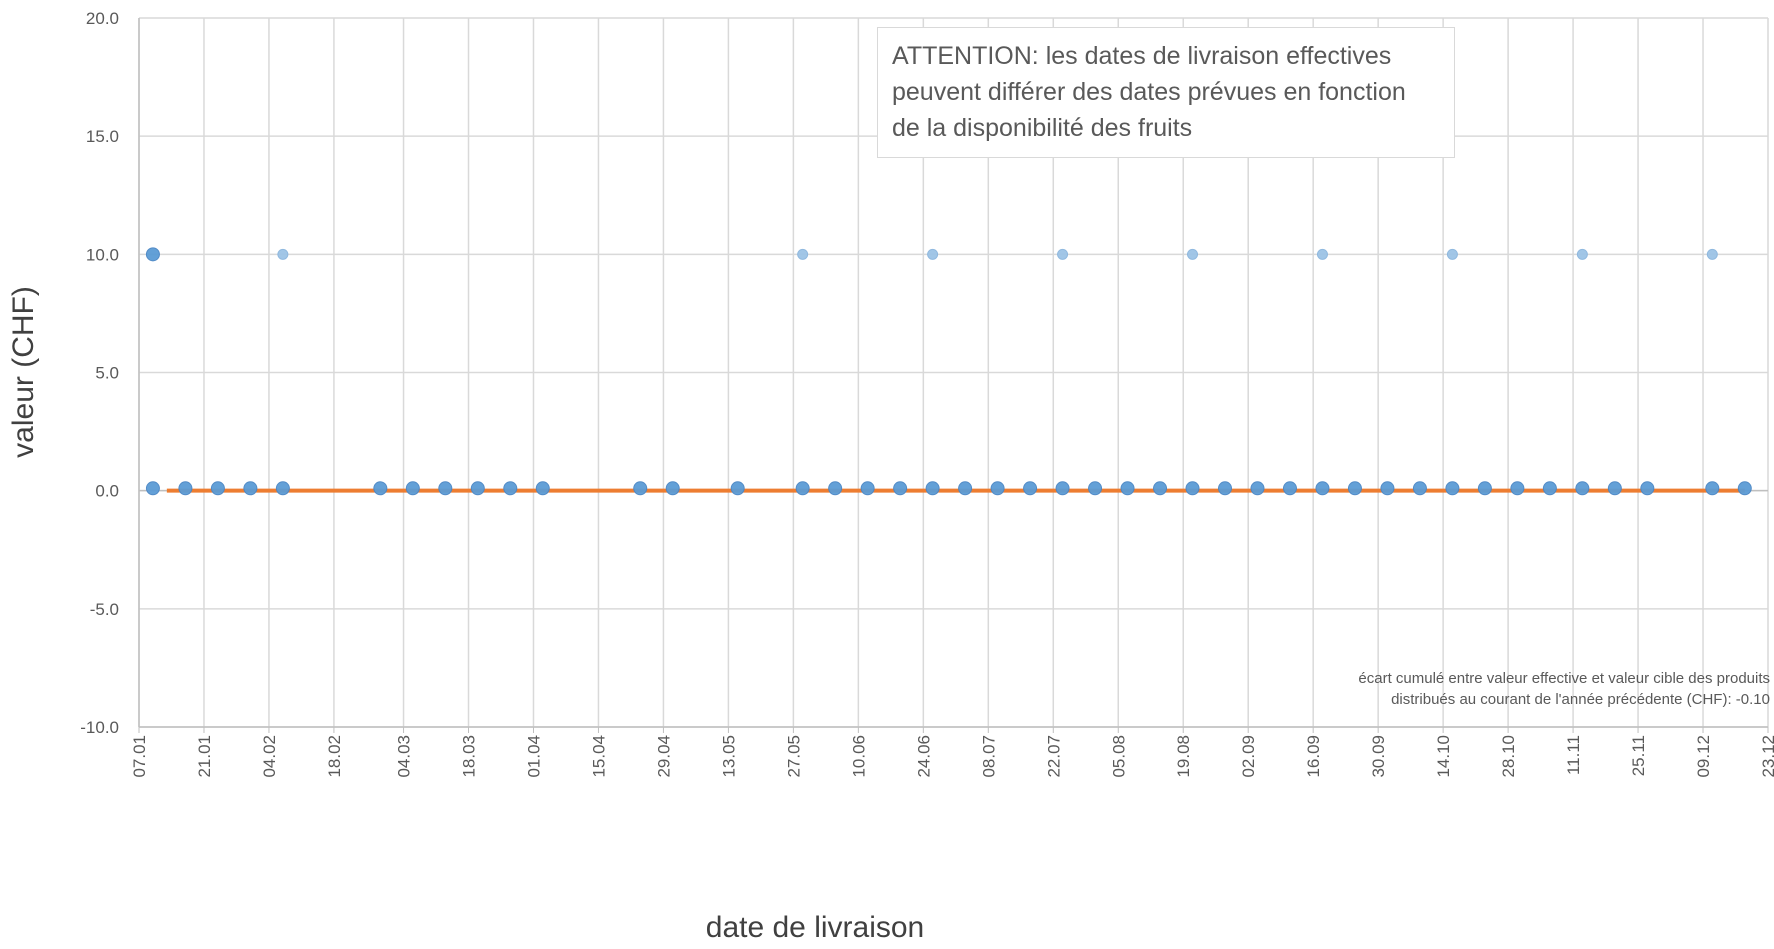  What do you see at coordinates (102, 254) in the screenshot?
I see `y-tick-label: 10.0` at bounding box center [102, 254].